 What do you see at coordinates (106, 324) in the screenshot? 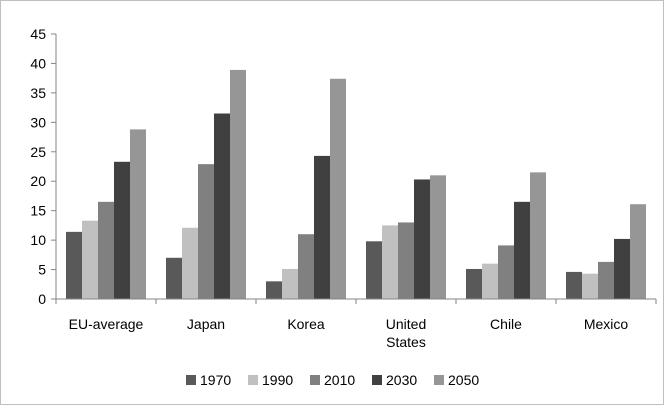
I see `category-label: EU-average` at bounding box center [106, 324].